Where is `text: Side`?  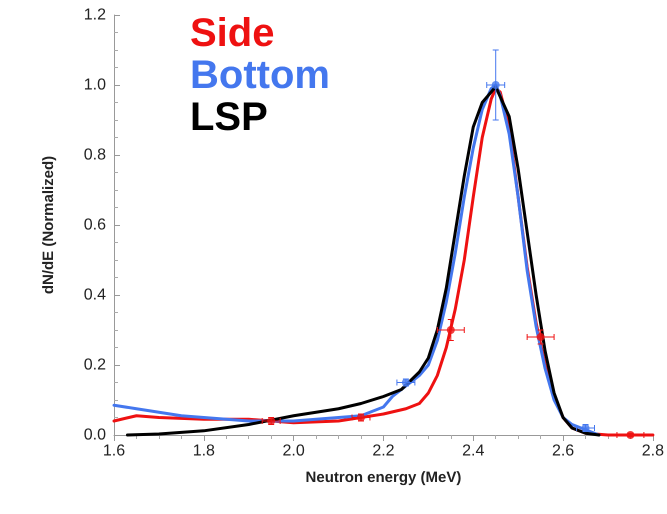 text: Side is located at coordinates (232, 33).